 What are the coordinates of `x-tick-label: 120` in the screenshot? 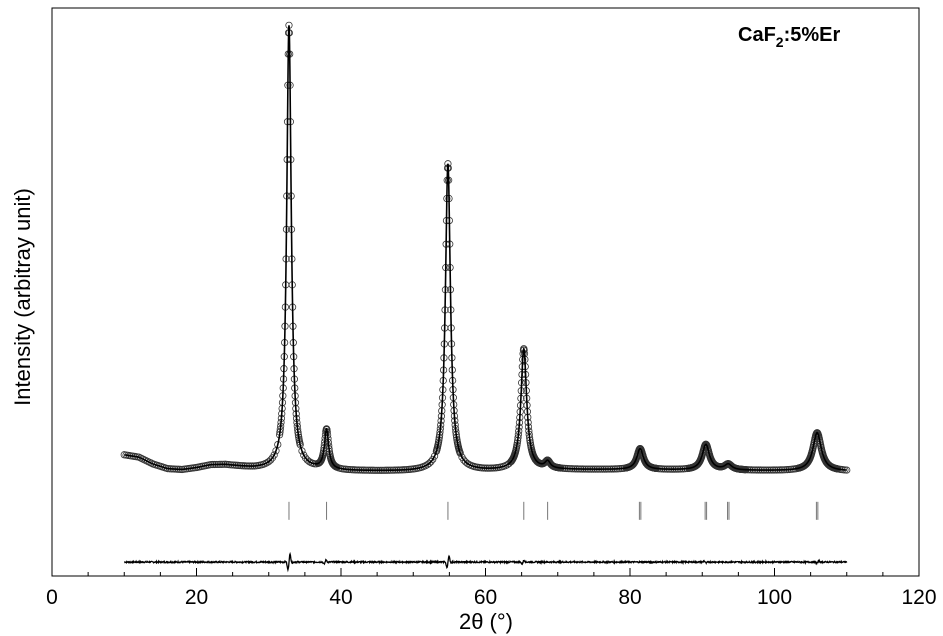 It's located at (918, 597).